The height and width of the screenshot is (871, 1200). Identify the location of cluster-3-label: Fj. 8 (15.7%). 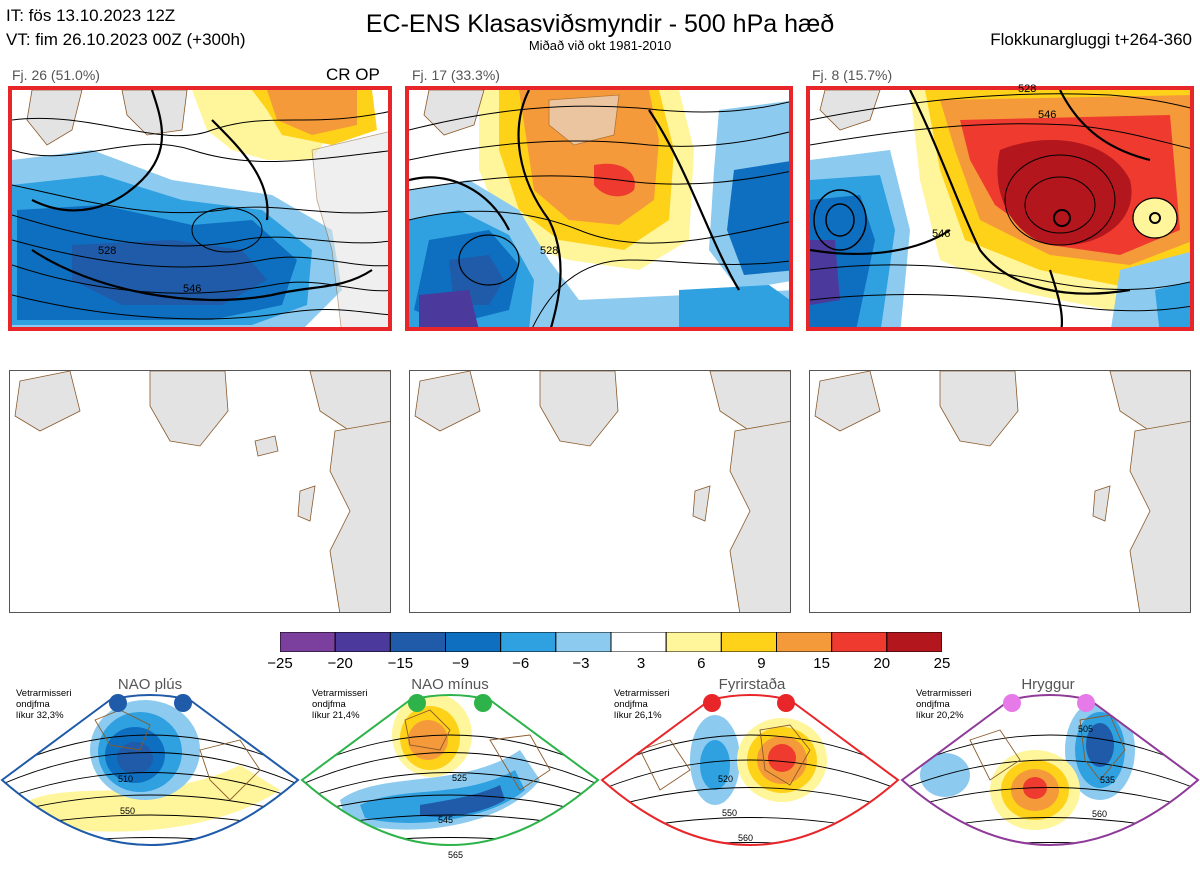
(852, 75).